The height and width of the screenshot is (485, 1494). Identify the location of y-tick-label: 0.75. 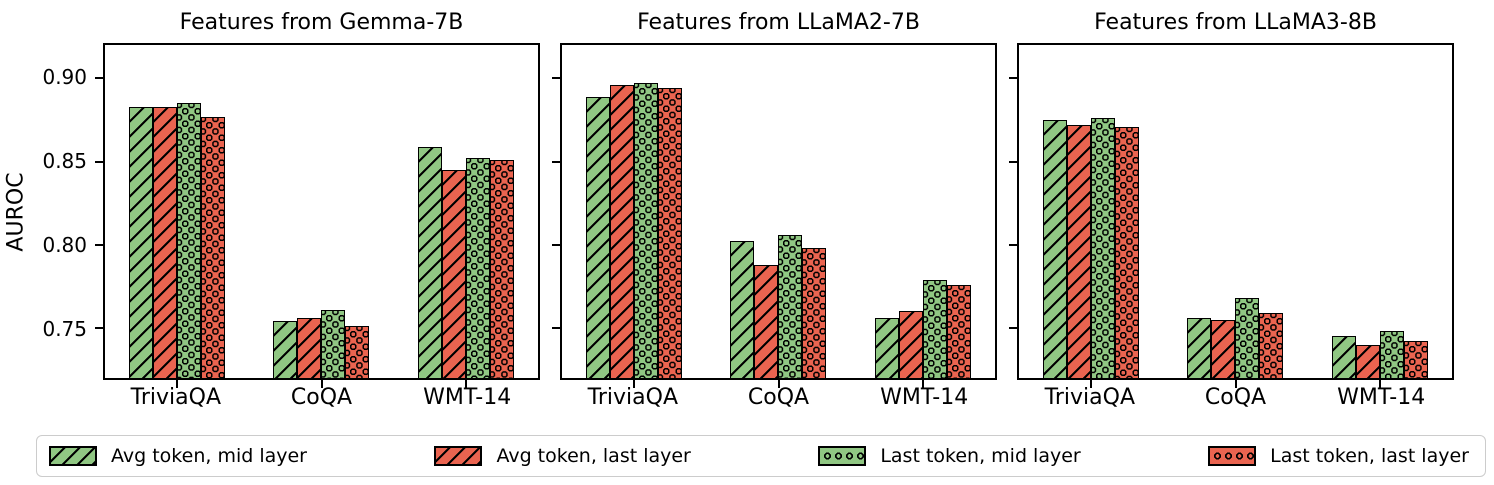
(64, 329).